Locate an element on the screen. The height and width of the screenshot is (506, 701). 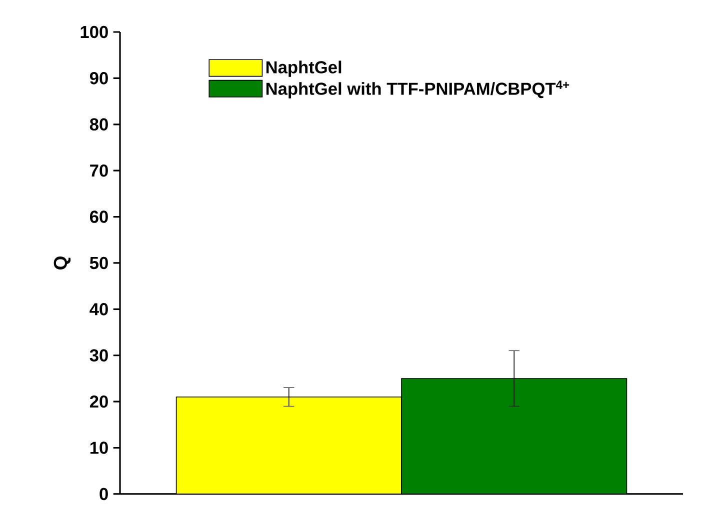
y-tick-label: 30 is located at coordinates (99, 355).